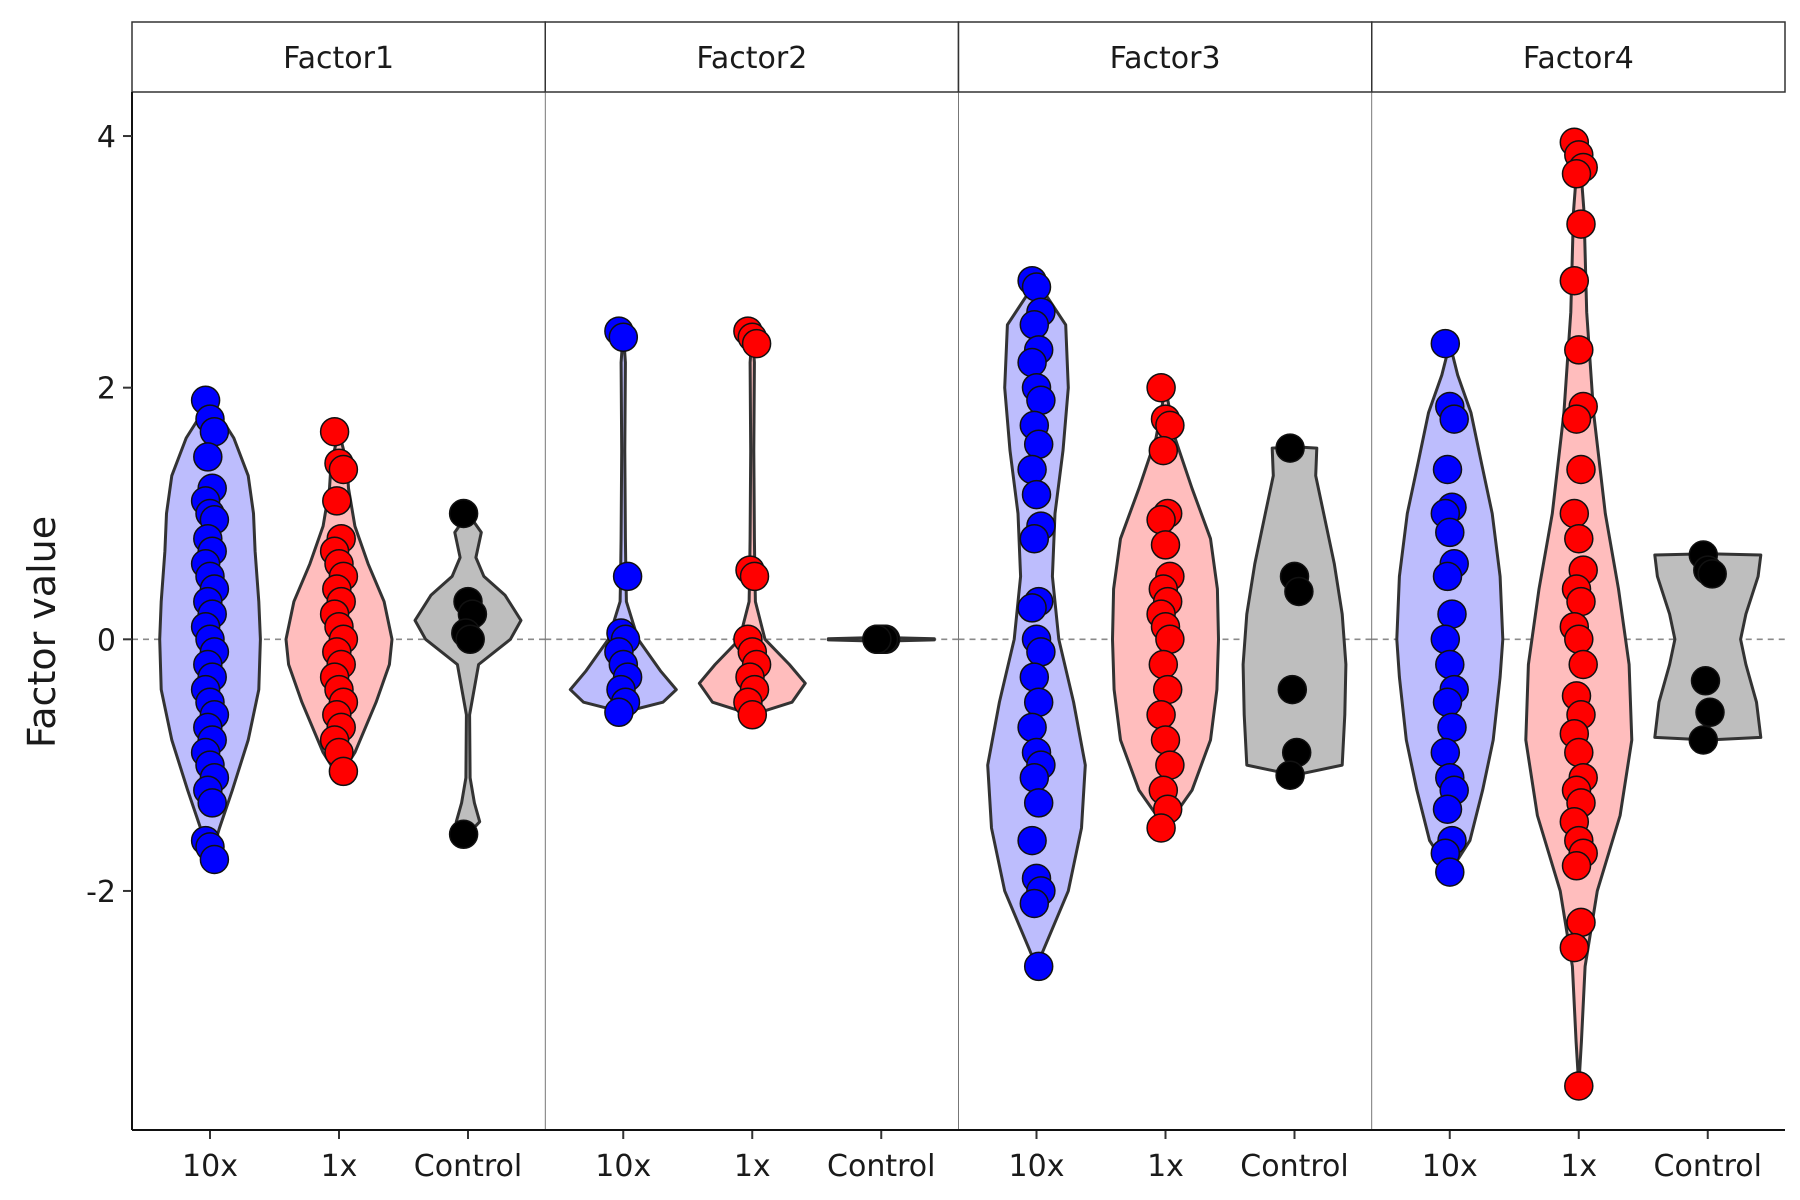 The image size is (1800, 1200). I want to click on y-axis-title: Factor value, so click(42, 632).